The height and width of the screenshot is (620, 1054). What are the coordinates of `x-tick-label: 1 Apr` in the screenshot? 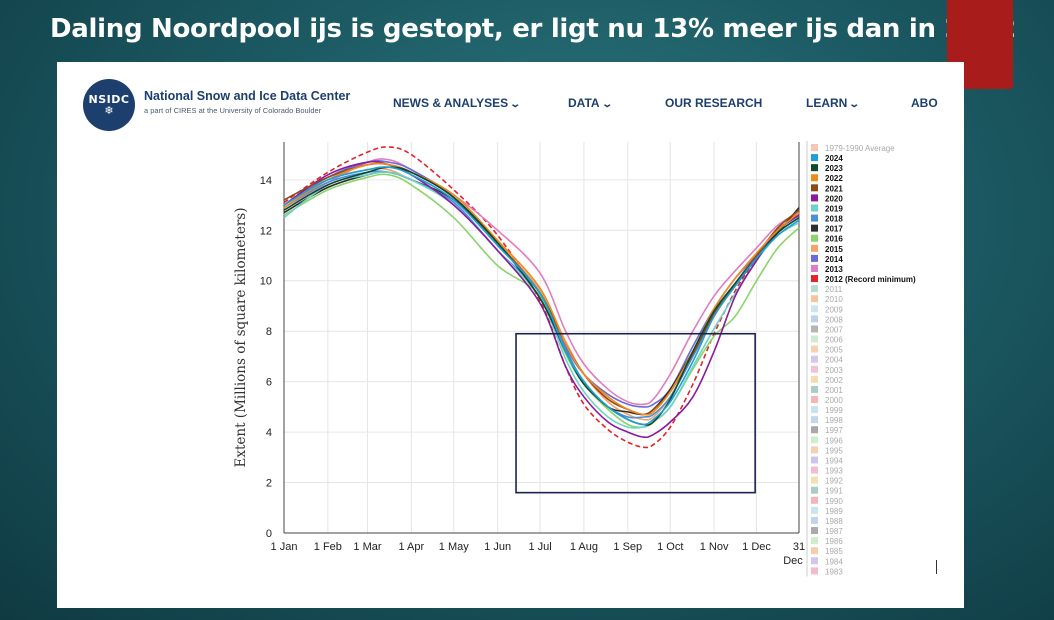 It's located at (411, 547).